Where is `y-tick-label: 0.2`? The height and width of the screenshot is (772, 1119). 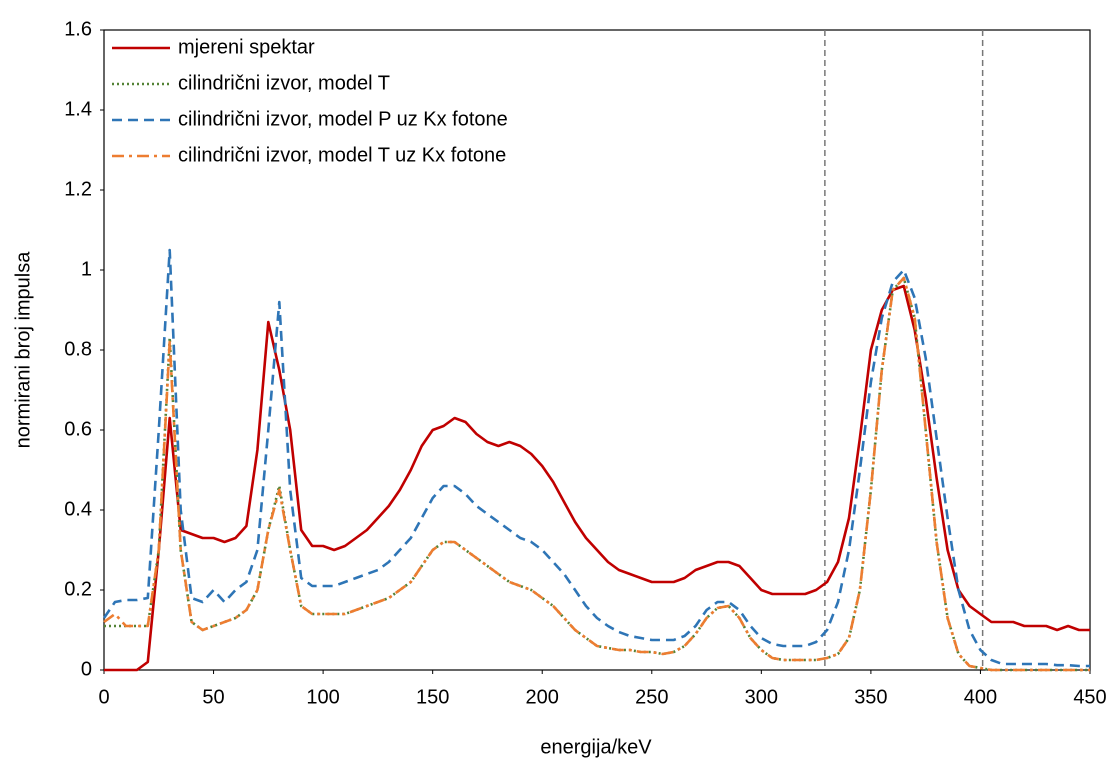 y-tick-label: 0.2 is located at coordinates (78, 589).